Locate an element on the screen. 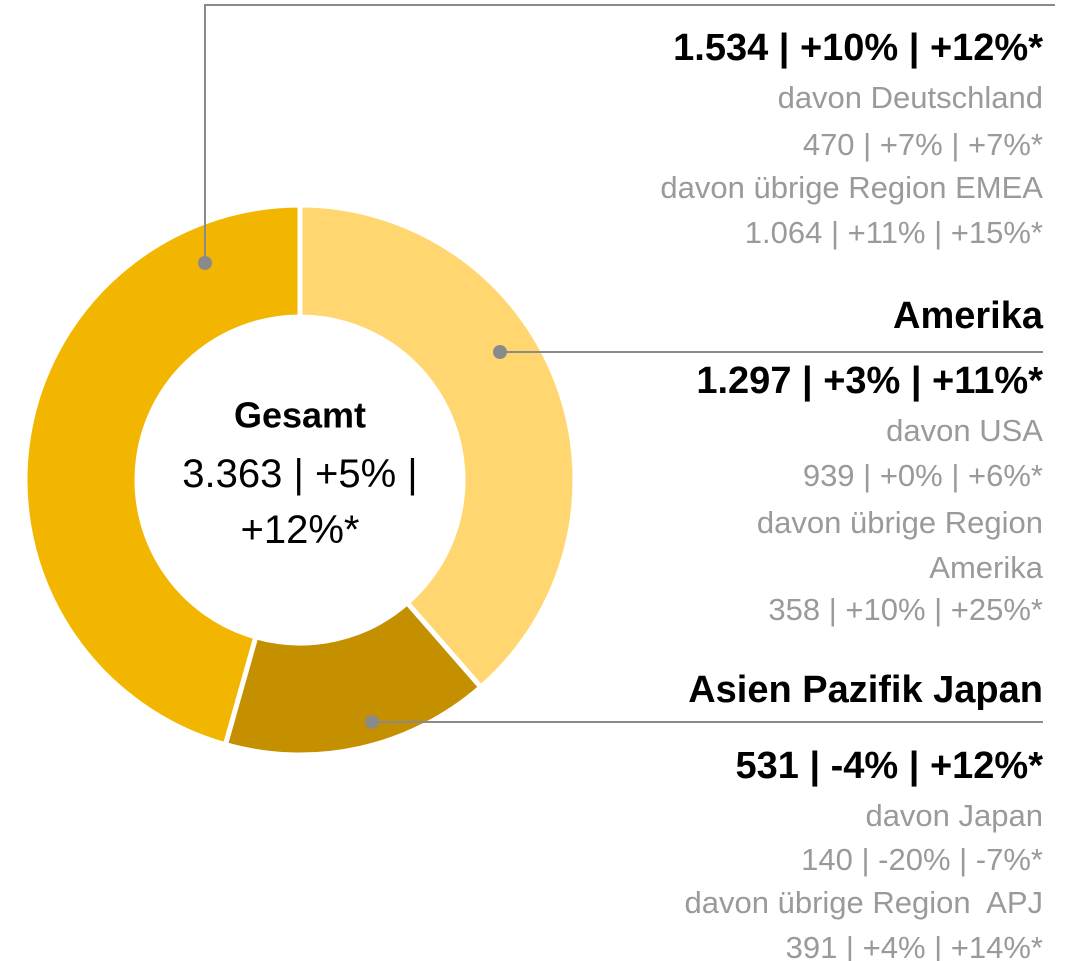  segment-detail: davon USA is located at coordinates (964, 430).